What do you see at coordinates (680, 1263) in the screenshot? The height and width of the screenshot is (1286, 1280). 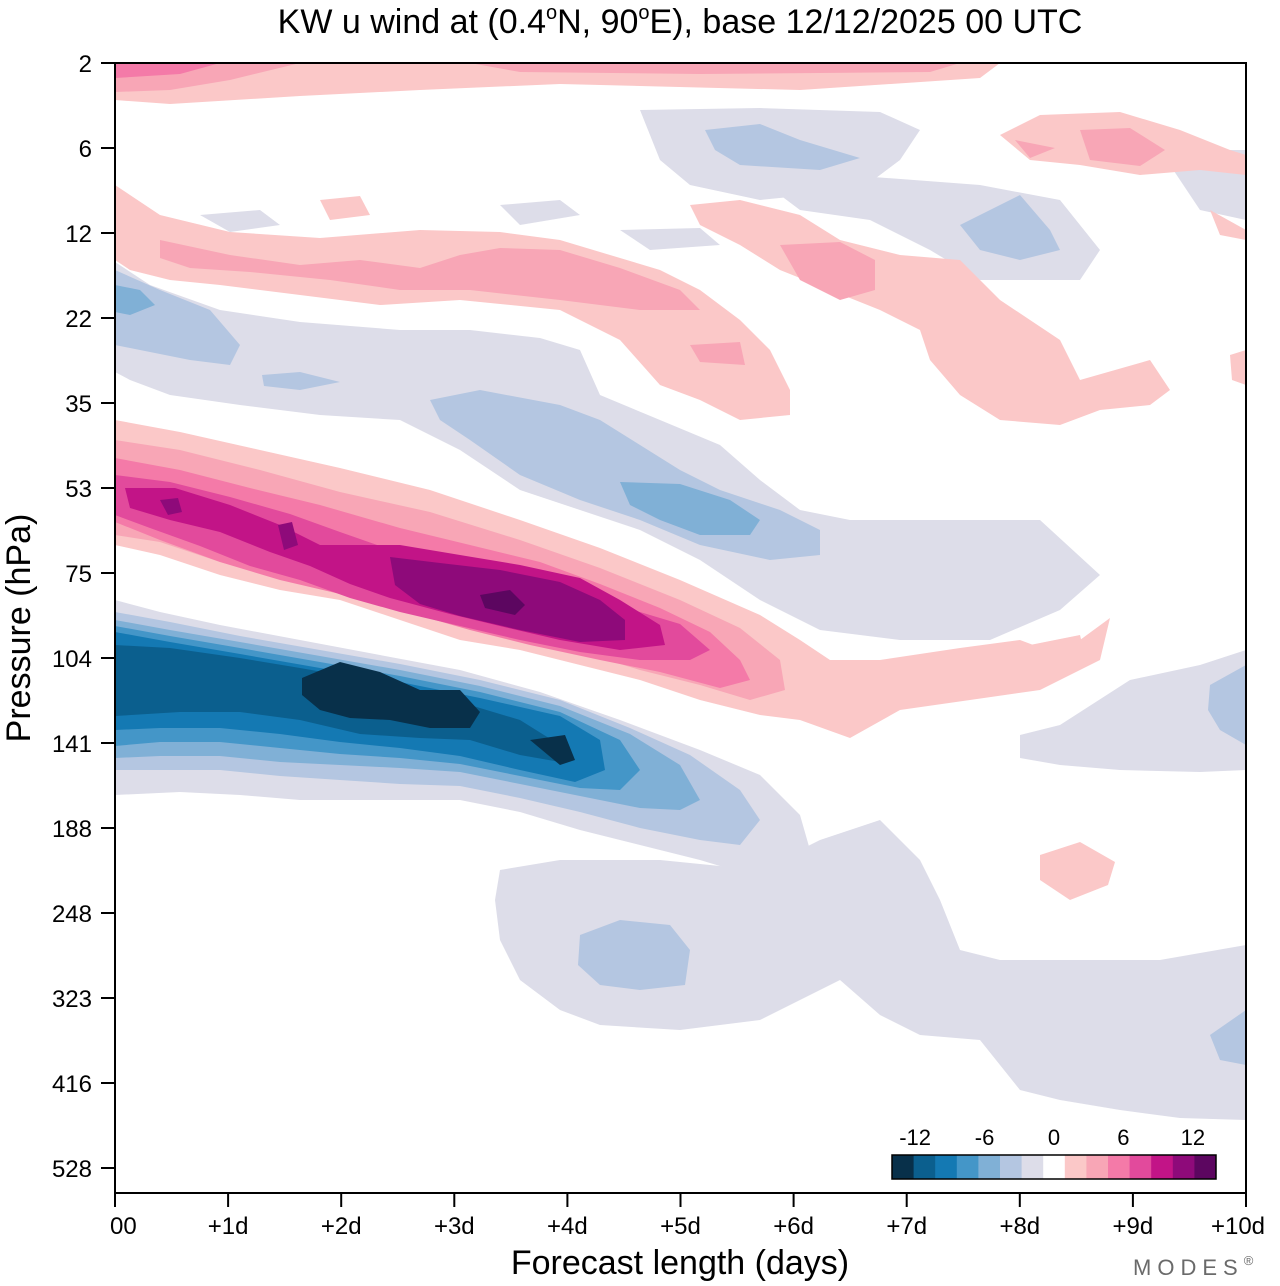 I see `x-axis-label: Forecast length (days)` at bounding box center [680, 1263].